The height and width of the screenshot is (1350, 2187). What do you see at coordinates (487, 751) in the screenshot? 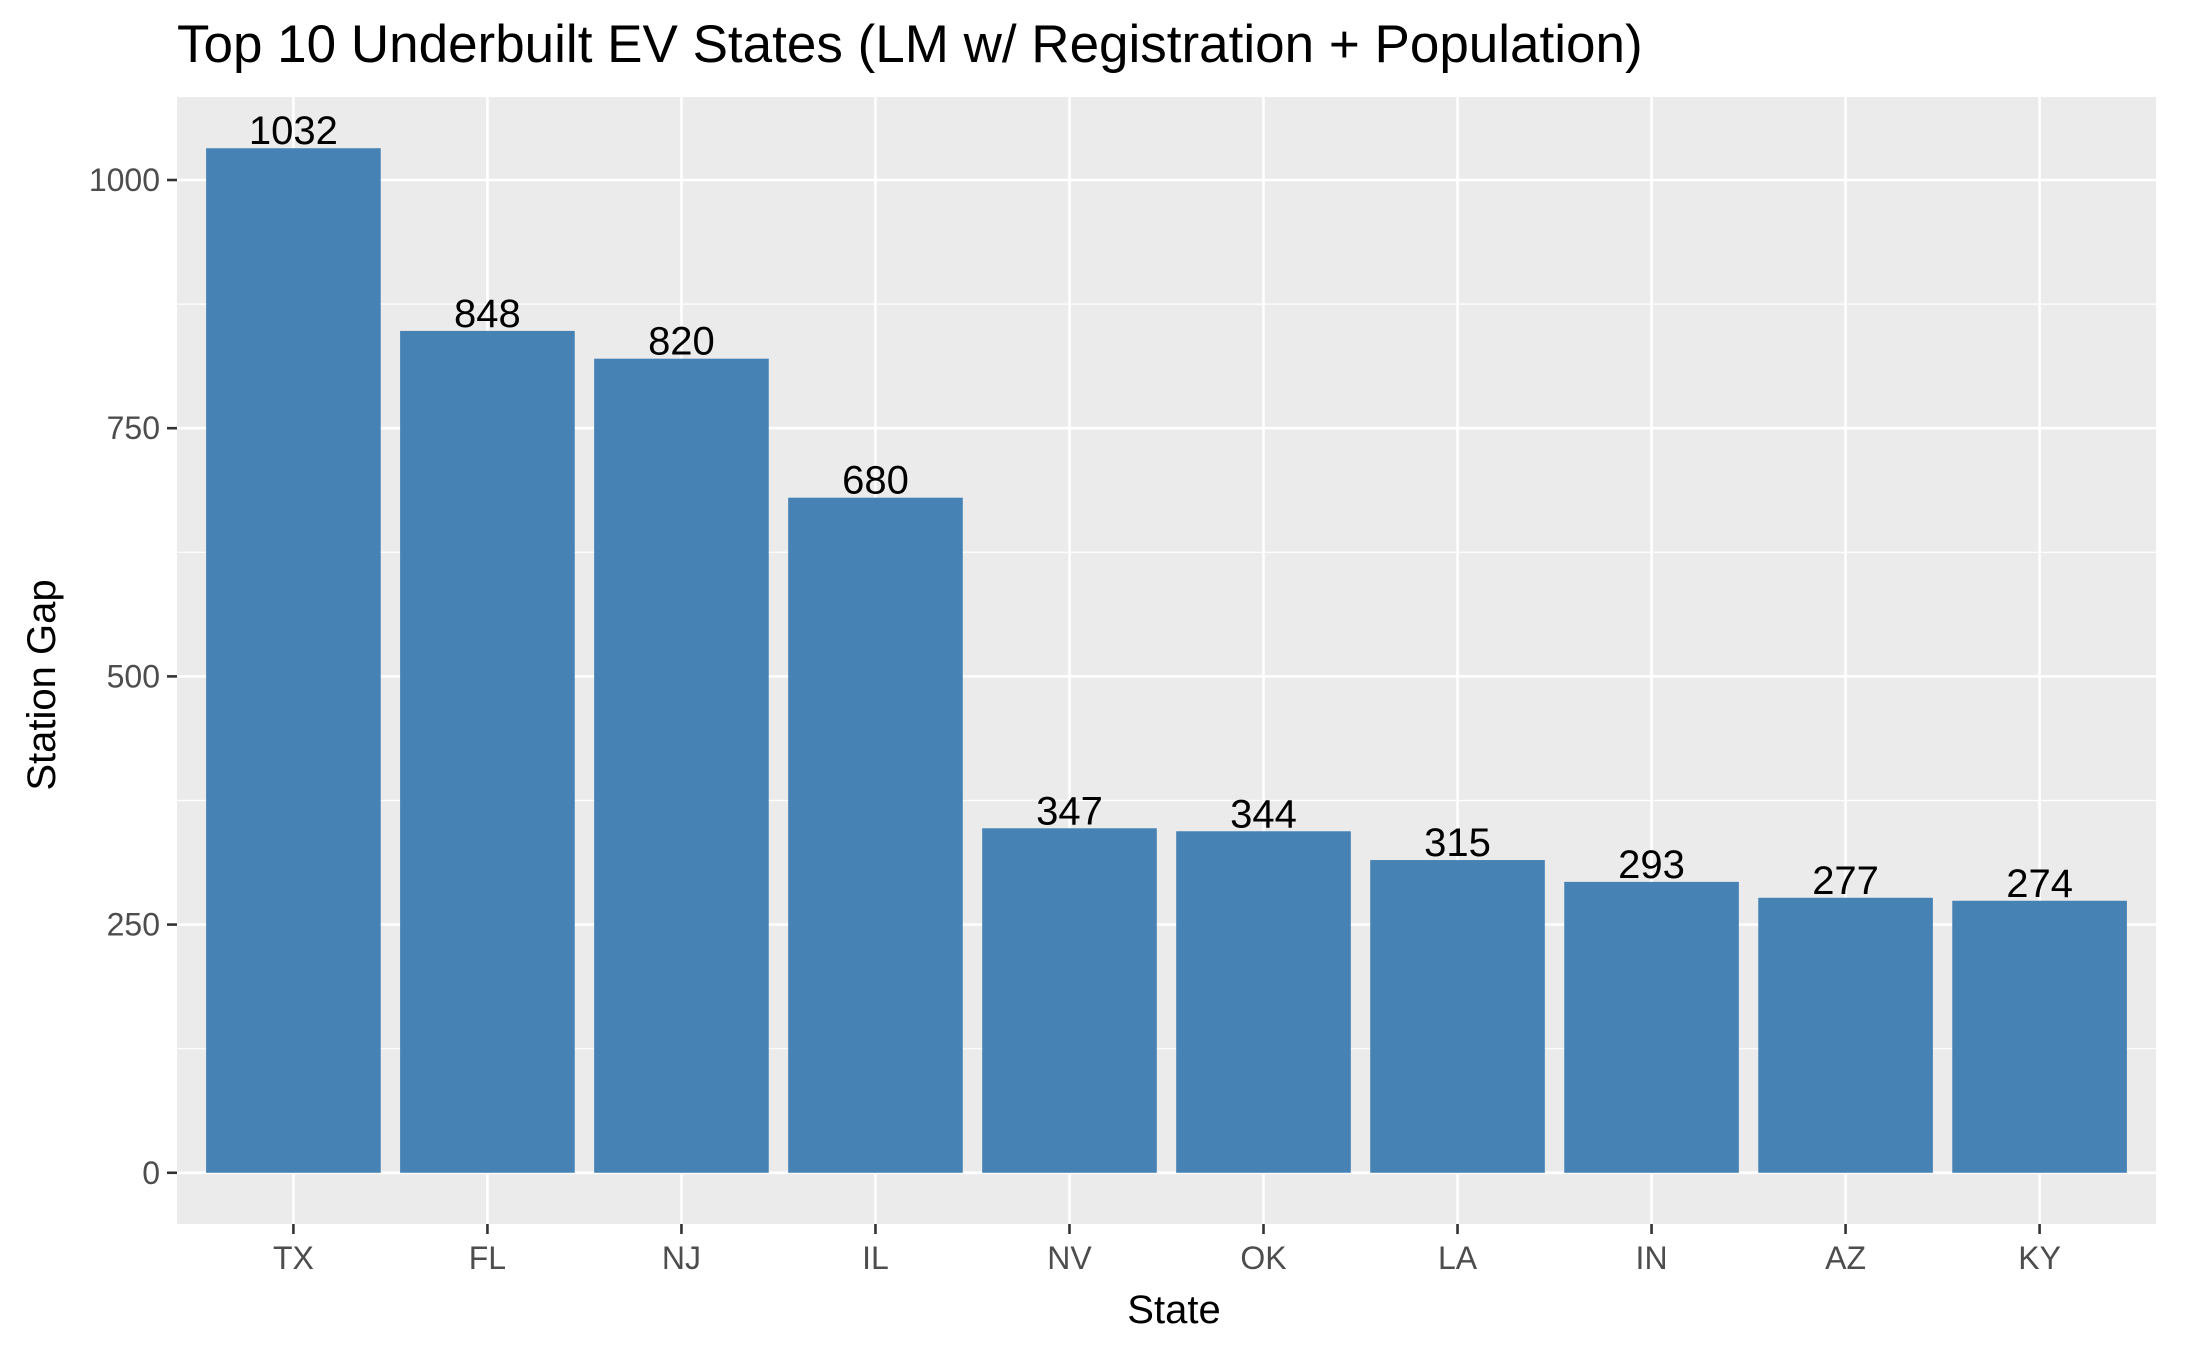
I see `bar-fl` at bounding box center [487, 751].